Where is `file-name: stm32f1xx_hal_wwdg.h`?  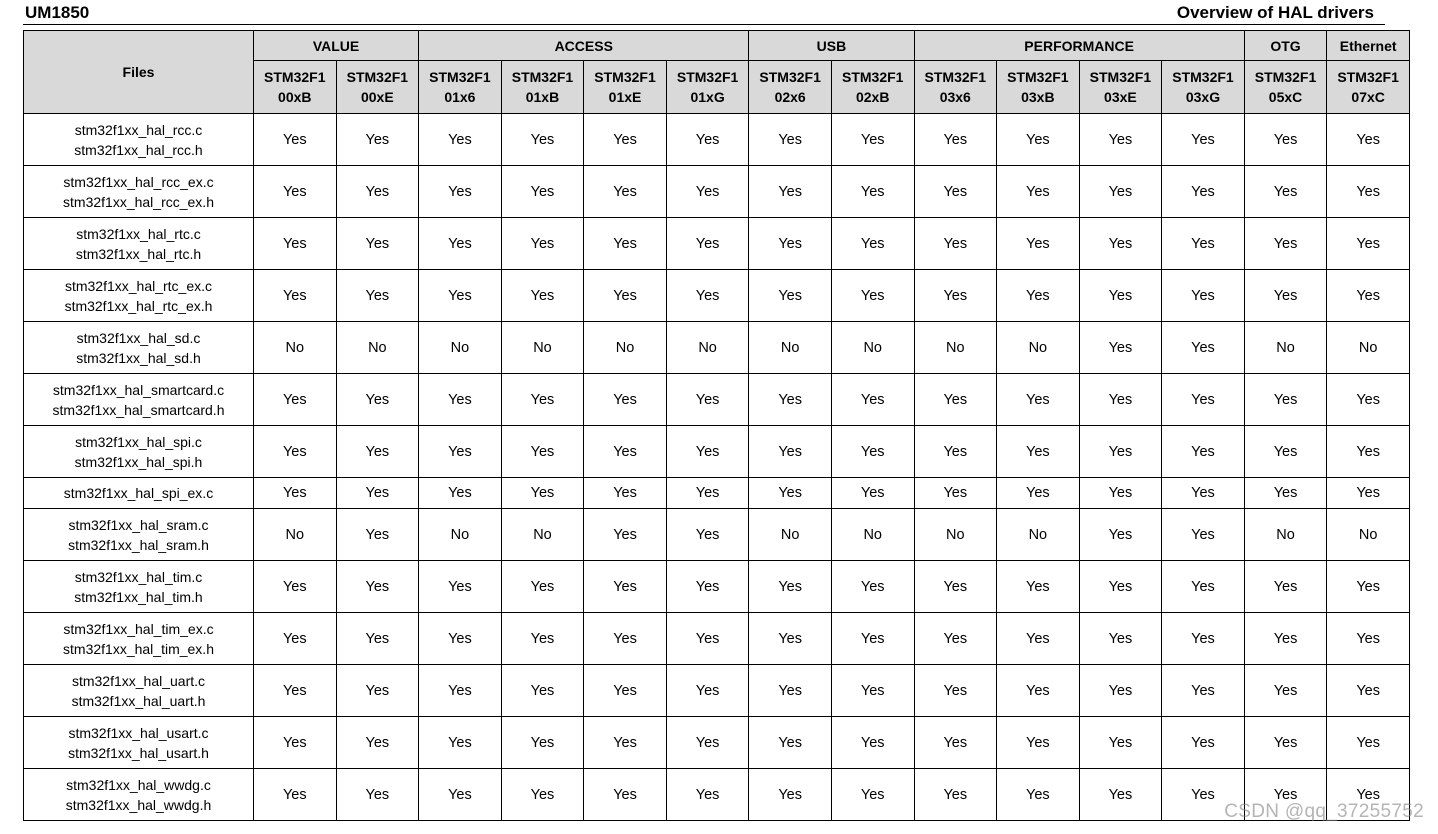
file-name: stm32f1xx_hal_wwdg.h is located at coordinates (138, 804).